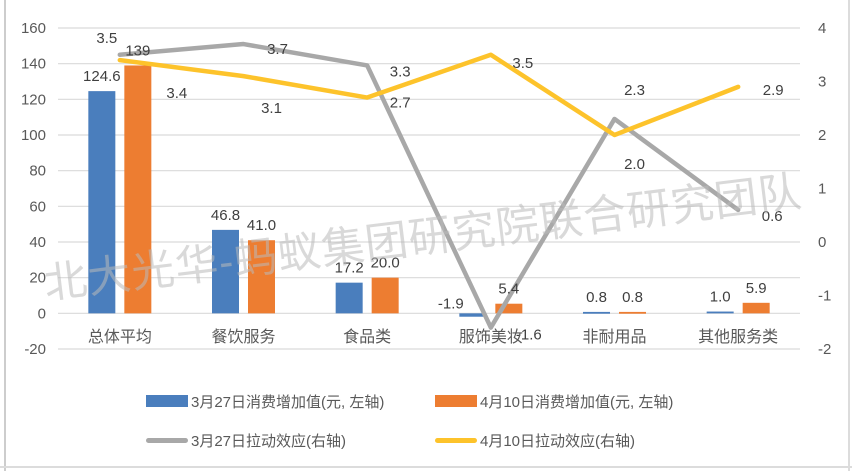 The height and width of the screenshot is (471, 852). What do you see at coordinates (35, 349) in the screenshot?
I see `left-axis-tick-label: -20` at bounding box center [35, 349].